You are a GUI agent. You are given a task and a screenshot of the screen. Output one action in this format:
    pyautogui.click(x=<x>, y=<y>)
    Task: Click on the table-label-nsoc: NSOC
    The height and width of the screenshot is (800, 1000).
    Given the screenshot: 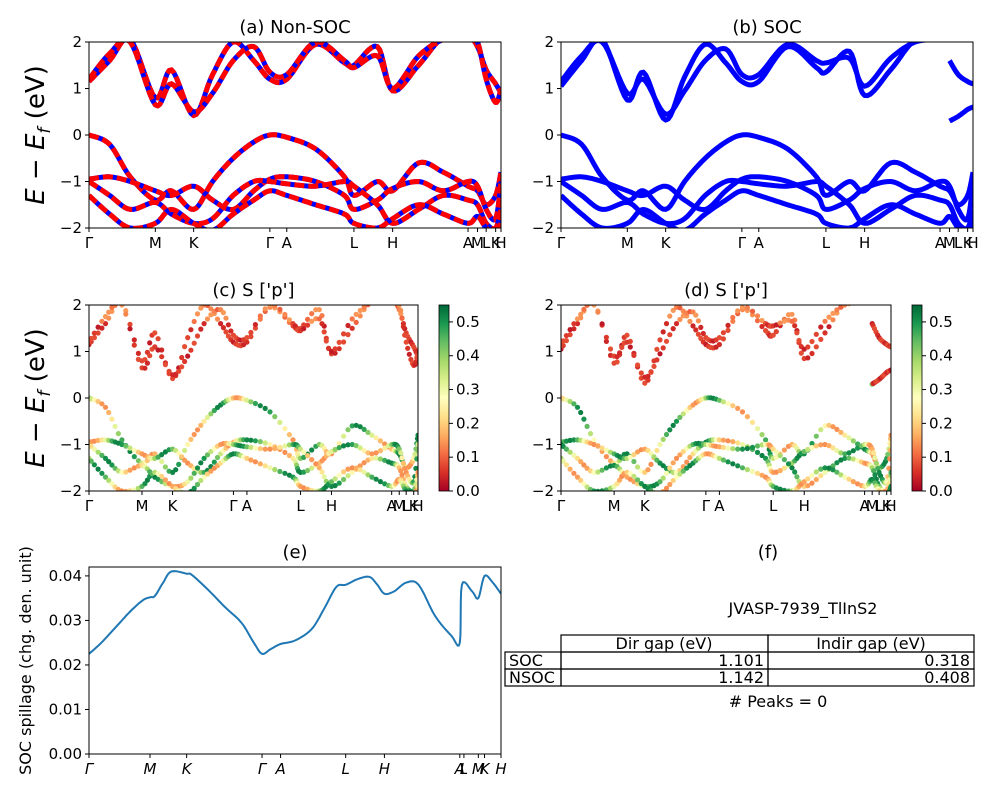 What is the action you would take?
    pyautogui.click(x=532, y=677)
    